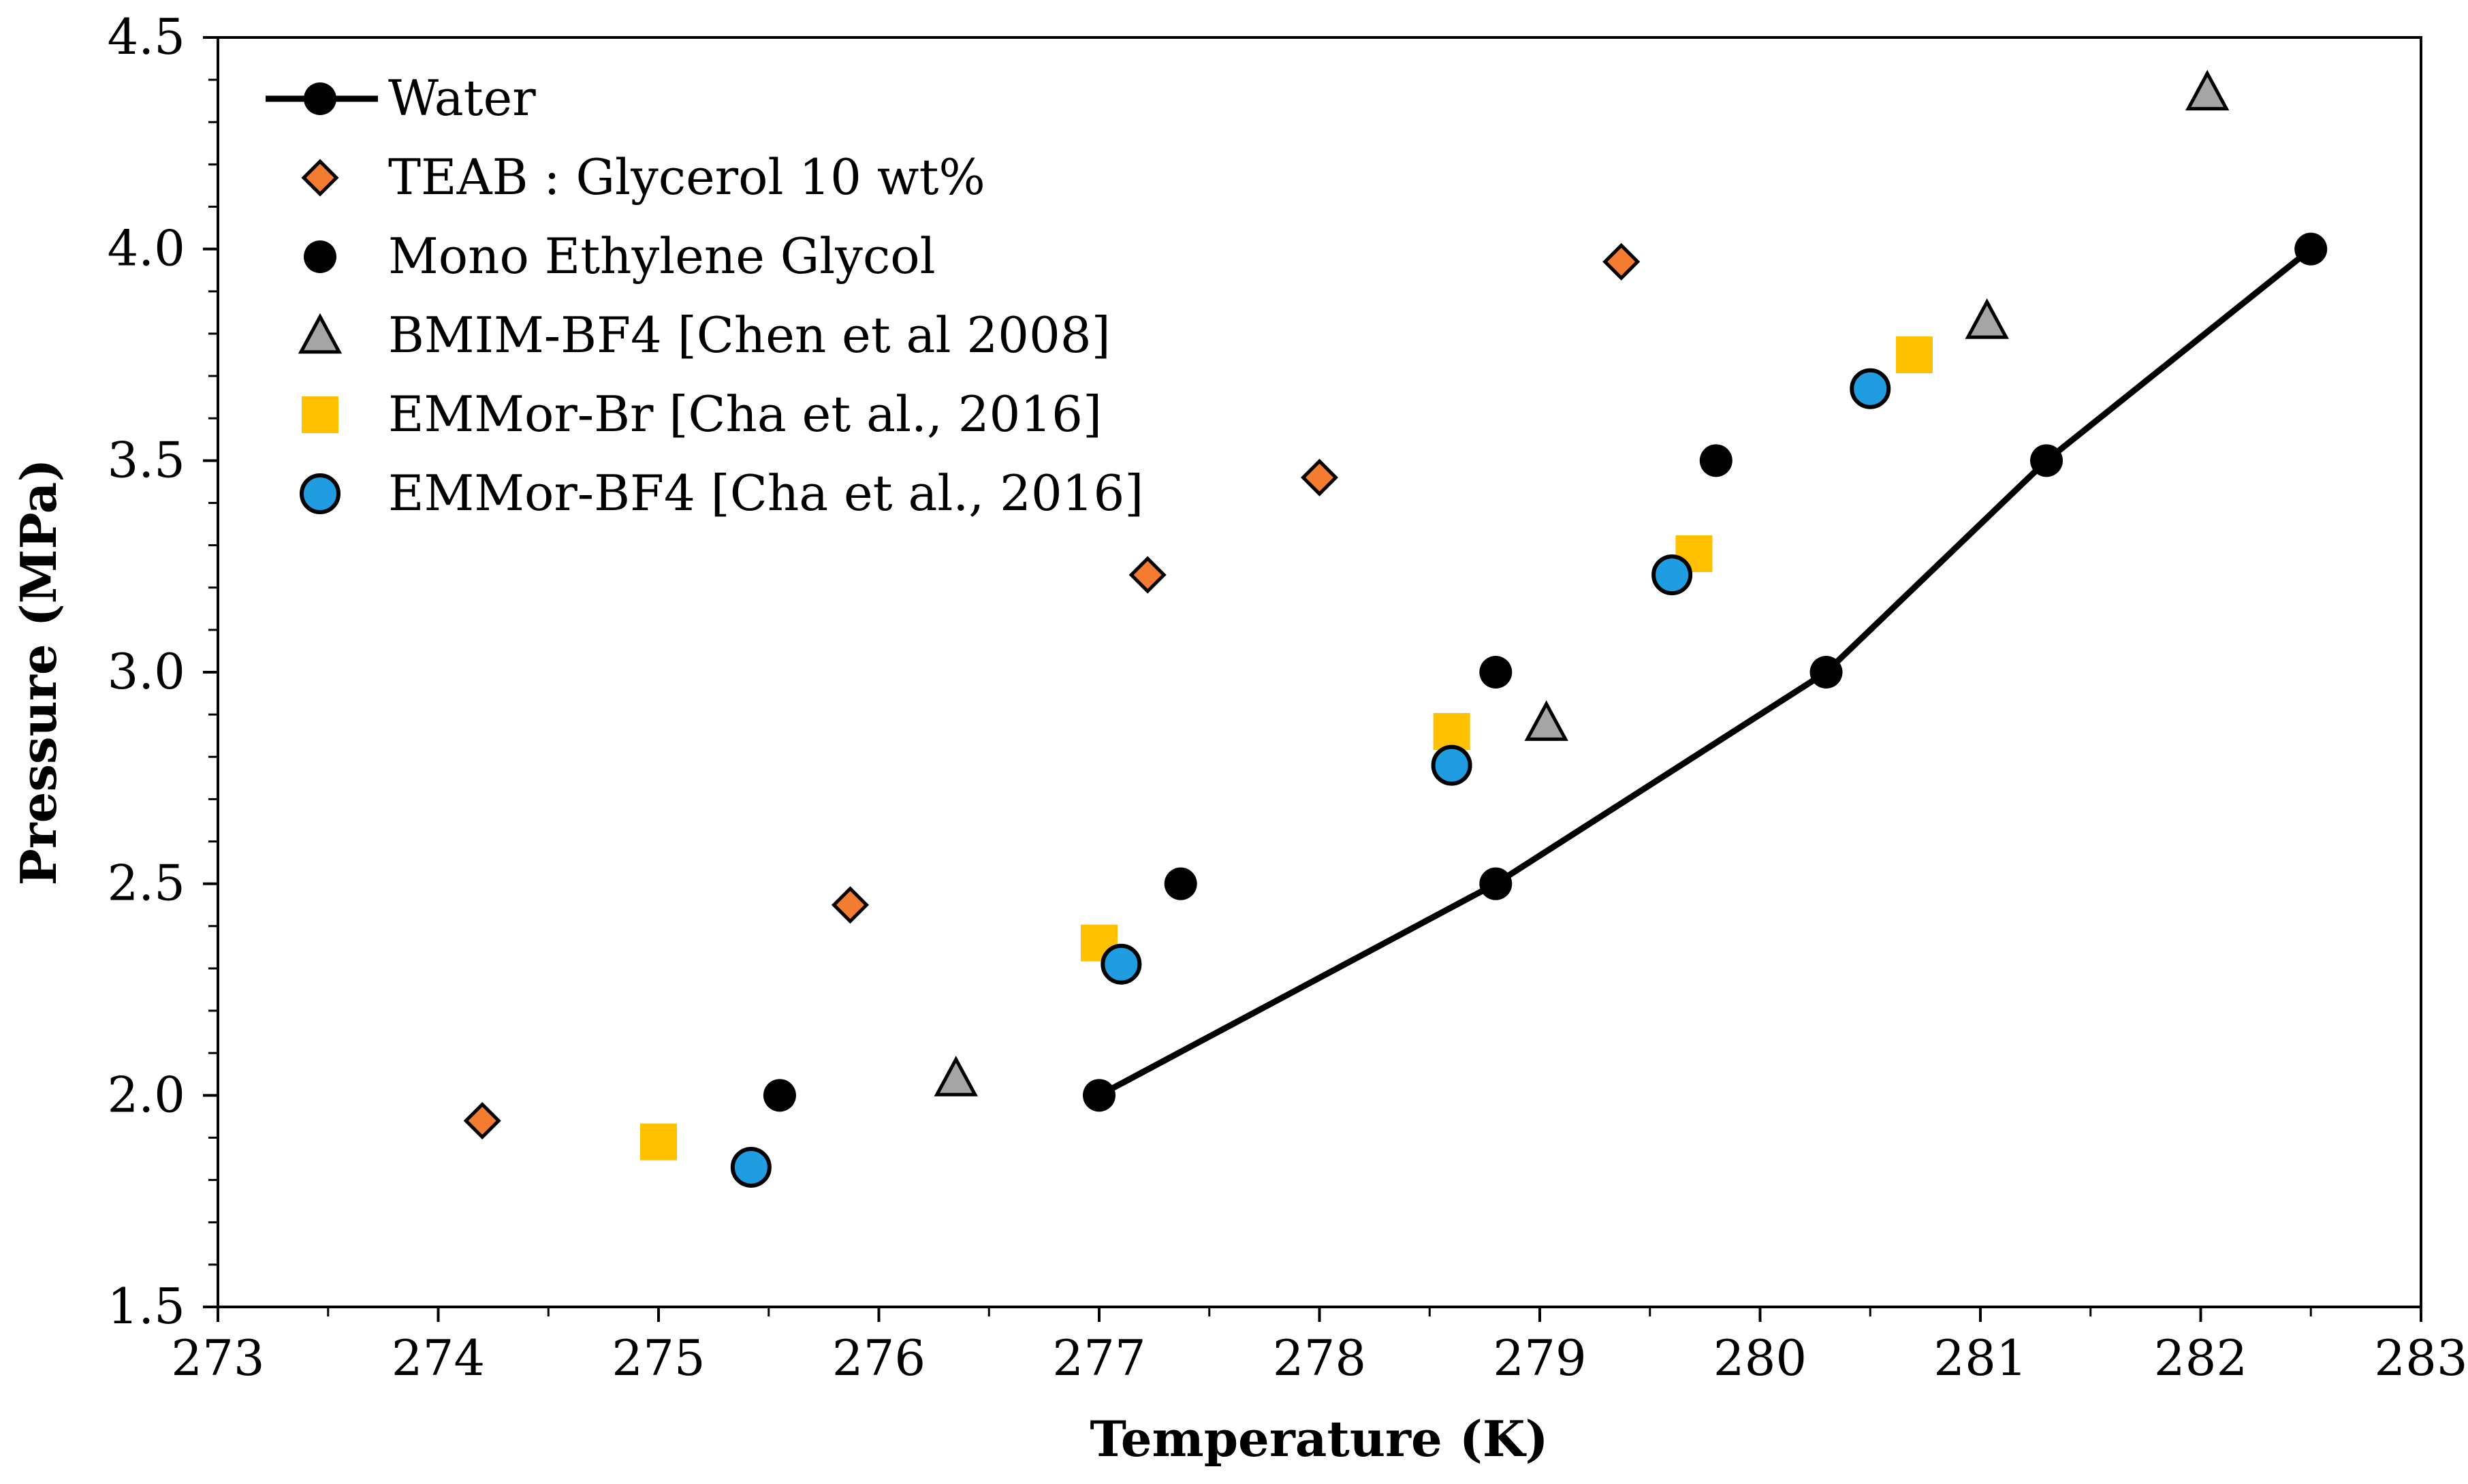 The image size is (2468, 1484). I want to click on x-axis-title: Temperature (K), so click(1319, 1439).